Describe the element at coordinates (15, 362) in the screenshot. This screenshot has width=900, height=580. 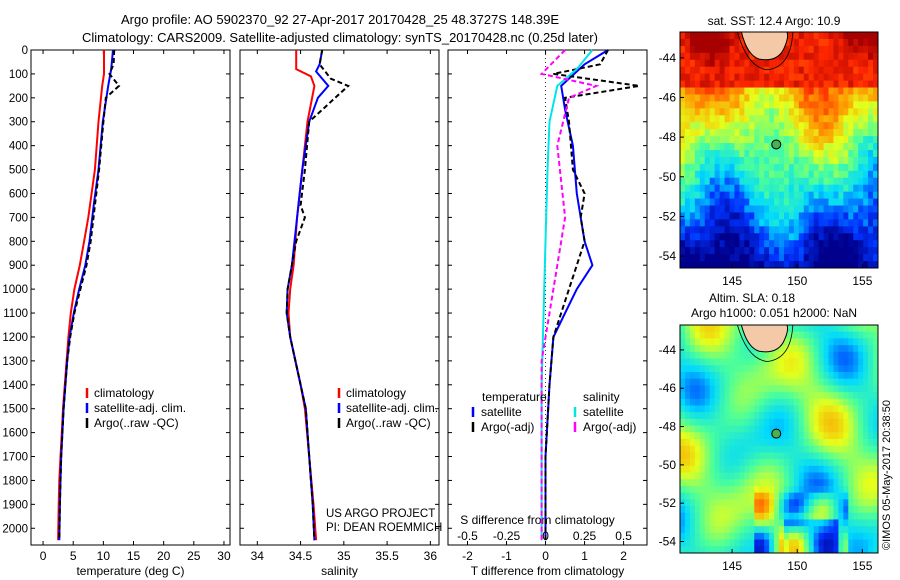
I see `y-tick-label: 1300` at that location.